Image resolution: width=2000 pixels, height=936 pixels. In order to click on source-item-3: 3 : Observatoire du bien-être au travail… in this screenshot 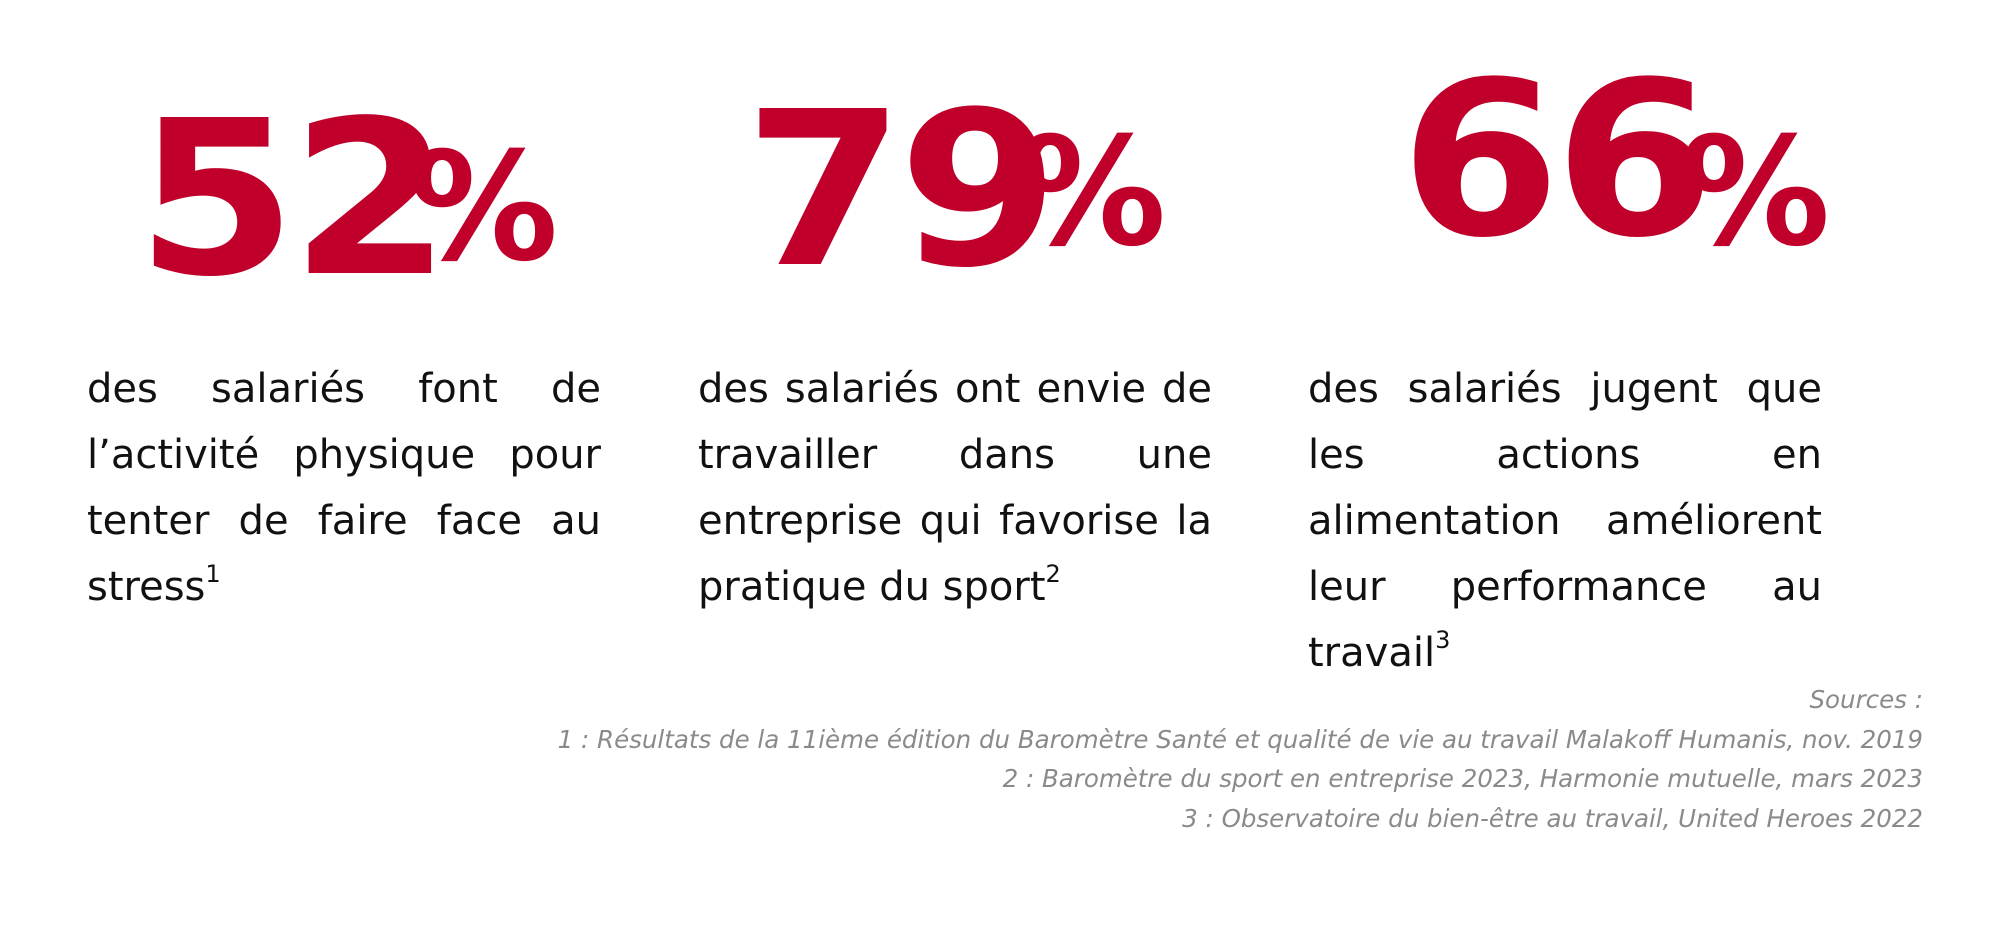, I will do `click(1552, 818)`.